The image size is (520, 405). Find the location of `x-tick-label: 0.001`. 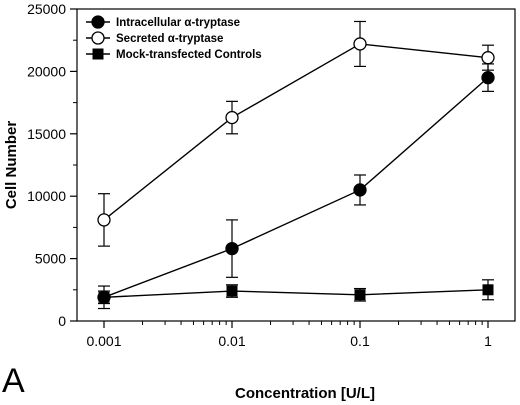

x-tick-label: 0.001 is located at coordinates (103, 341).